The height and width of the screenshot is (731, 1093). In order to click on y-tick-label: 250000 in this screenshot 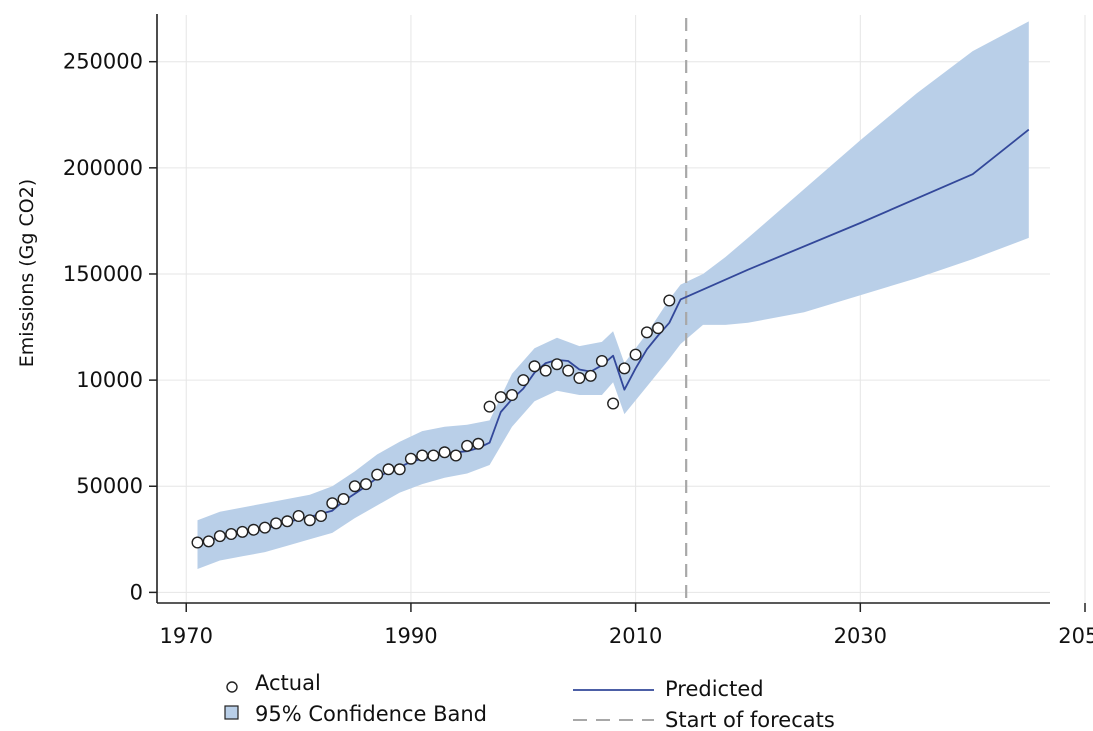, I will do `click(103, 62)`.